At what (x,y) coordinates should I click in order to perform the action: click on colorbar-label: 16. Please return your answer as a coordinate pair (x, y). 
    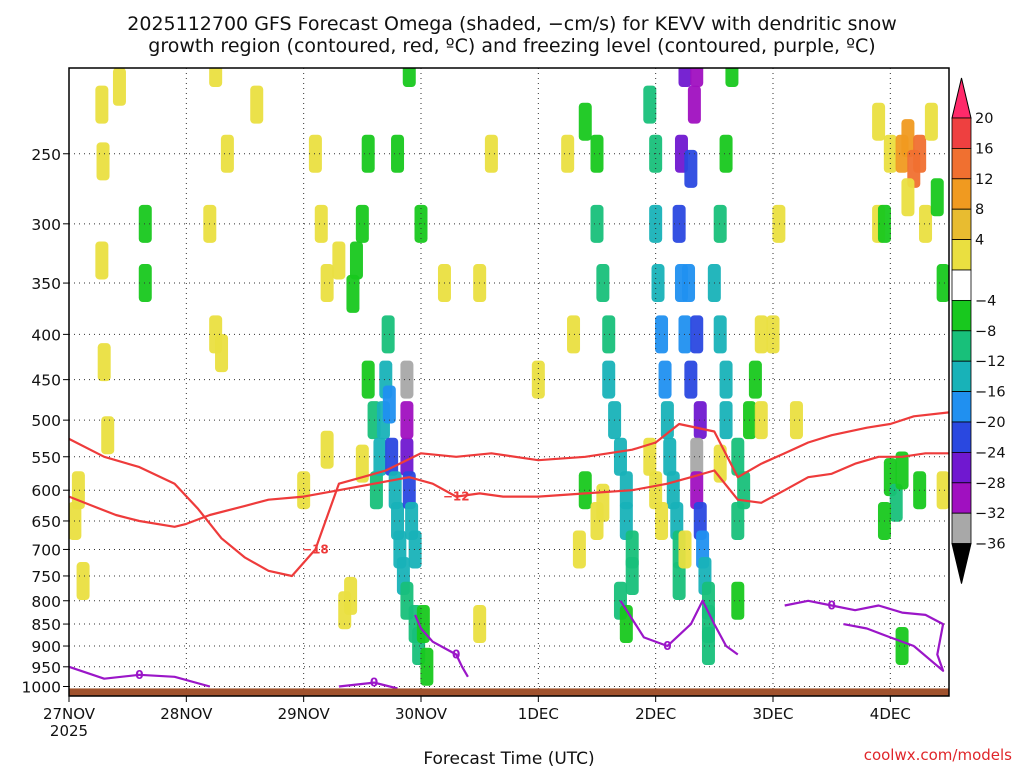
    Looking at the image, I should click on (984, 149).